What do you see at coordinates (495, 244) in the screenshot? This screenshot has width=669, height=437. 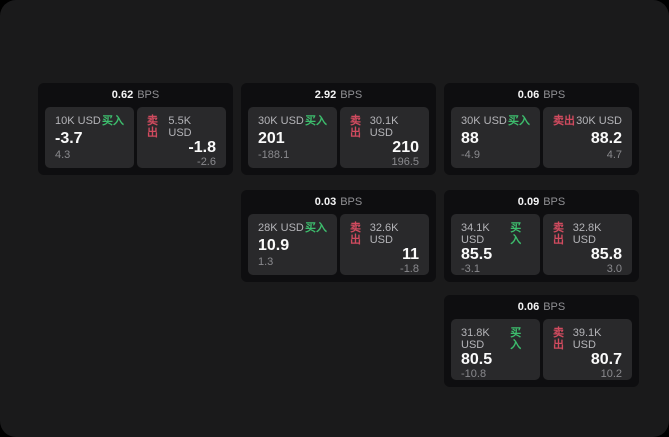 I see `buy-quote-tile: 34.1K USD 买入 85.5 -3.1` at bounding box center [495, 244].